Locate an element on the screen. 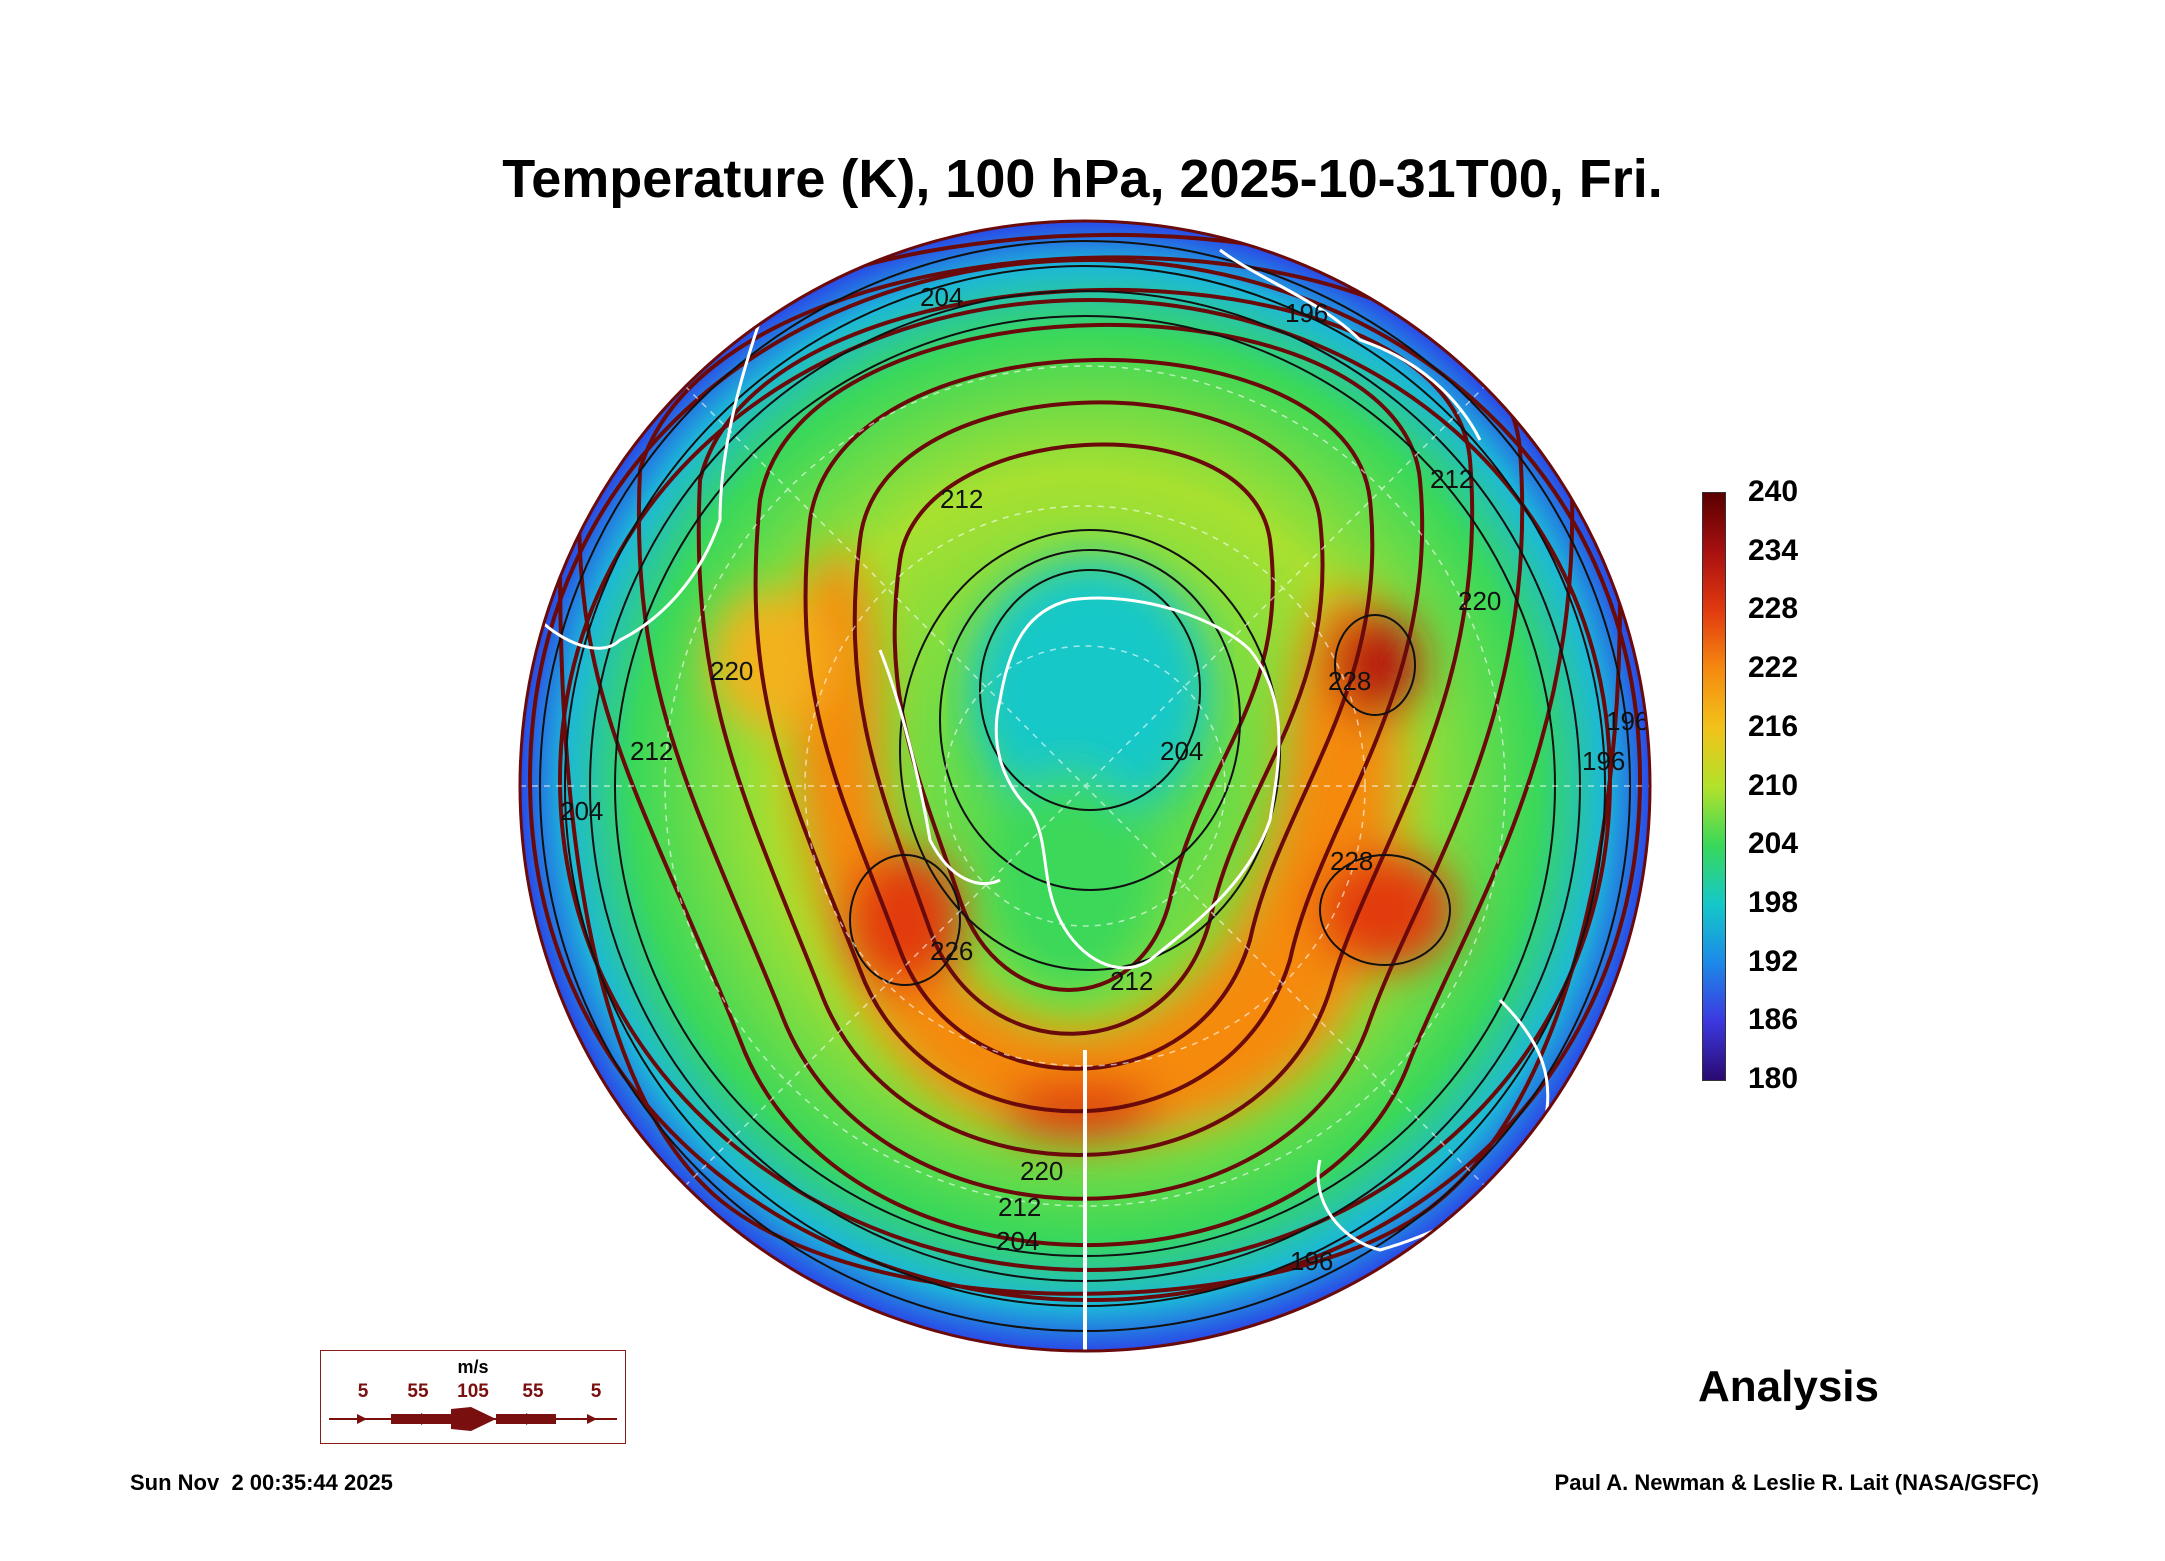 The width and height of the screenshot is (2165, 1561). warm-core-west is located at coordinates (905, 920).